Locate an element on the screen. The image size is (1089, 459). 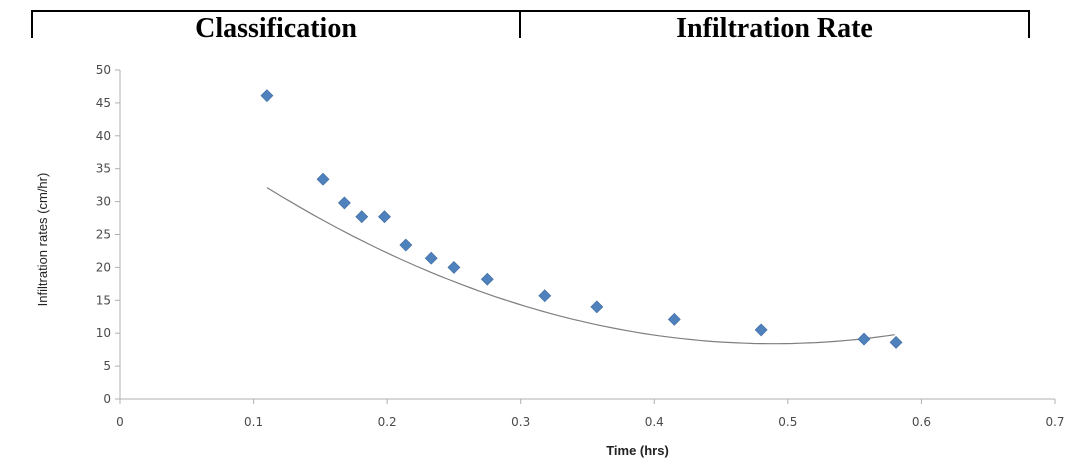
y-tick-label: 0 is located at coordinates (107, 399).